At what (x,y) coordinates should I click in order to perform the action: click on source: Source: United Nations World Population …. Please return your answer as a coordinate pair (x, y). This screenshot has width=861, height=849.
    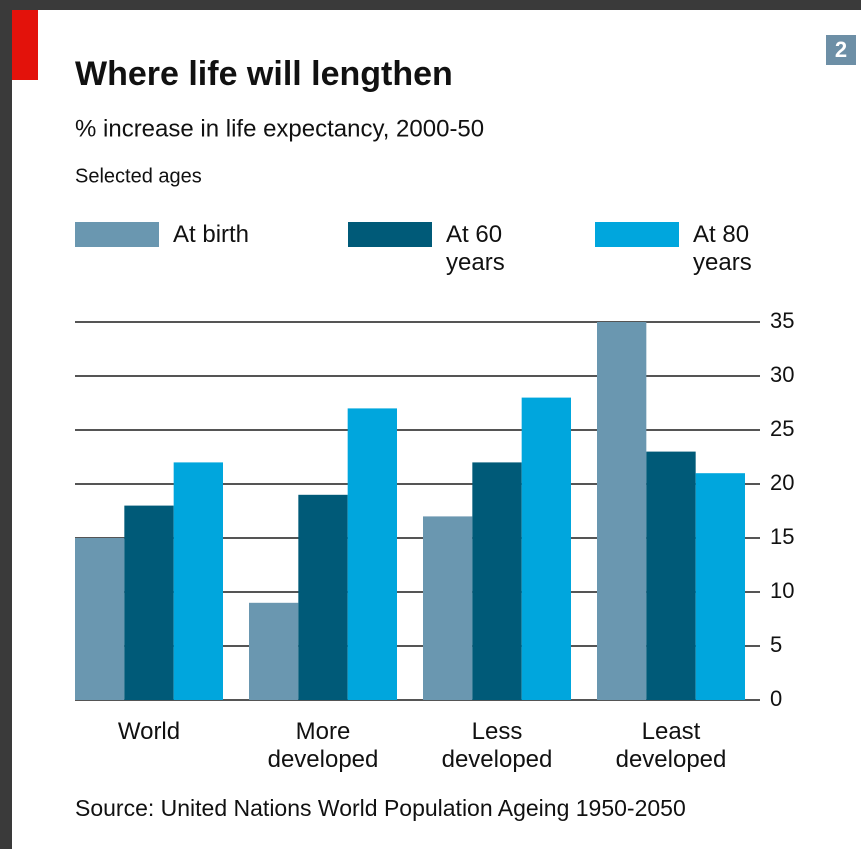
    Looking at the image, I should click on (380, 808).